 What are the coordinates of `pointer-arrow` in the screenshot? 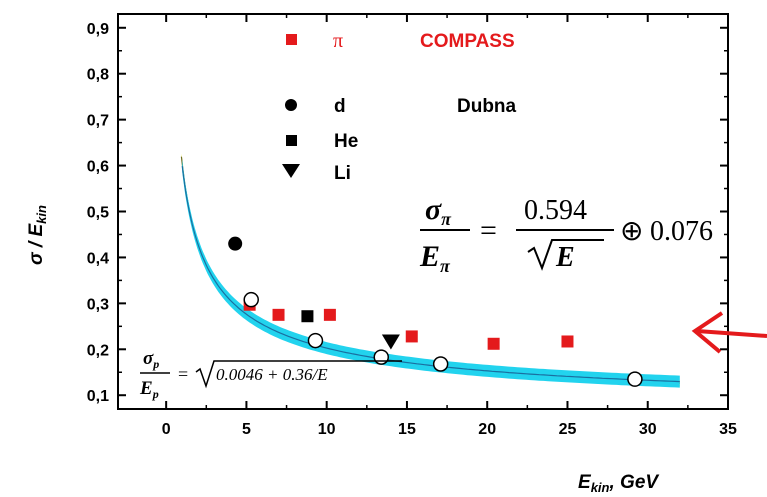 It's located at (729, 332).